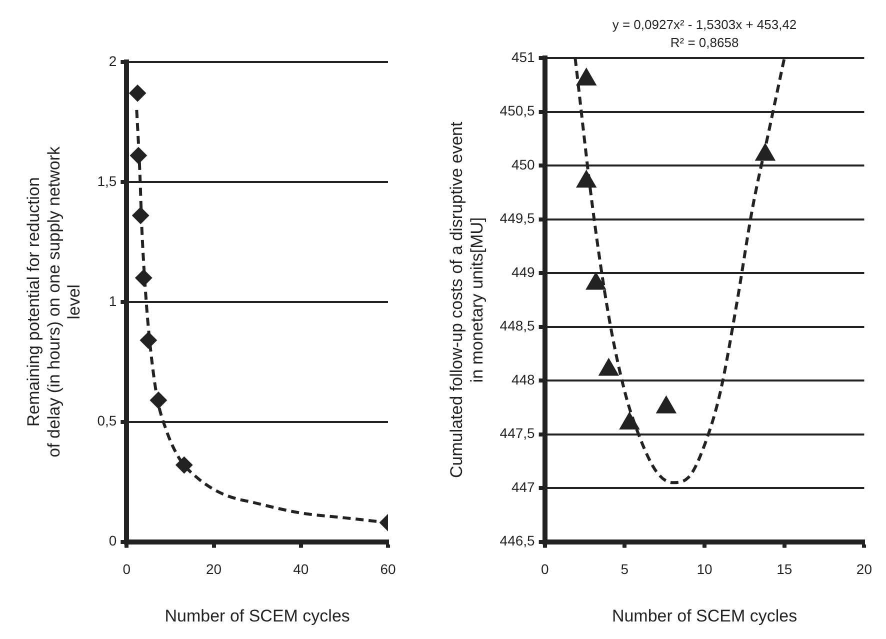 The image size is (886, 639). Describe the element at coordinates (107, 180) in the screenshot. I see `y-tick-label: 1,5` at that location.